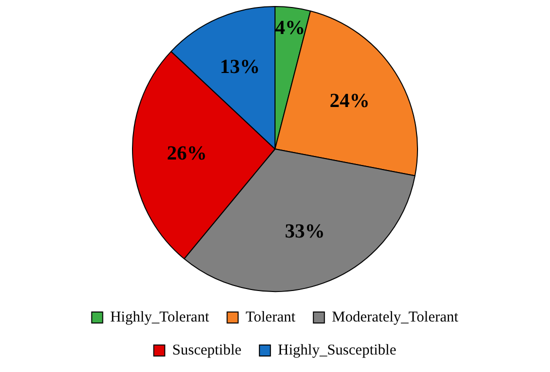 The width and height of the screenshot is (550, 372). Describe the element at coordinates (350, 101) in the screenshot. I see `data-label: 24%` at that location.